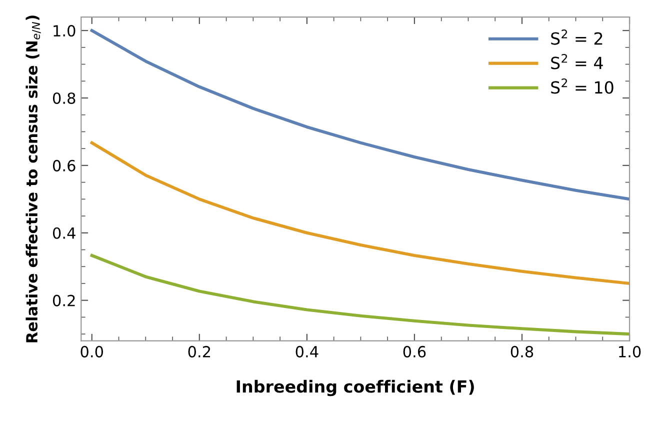 This screenshot has height=426, width=649. I want to click on x-tick-label: 0.0, so click(92, 352).